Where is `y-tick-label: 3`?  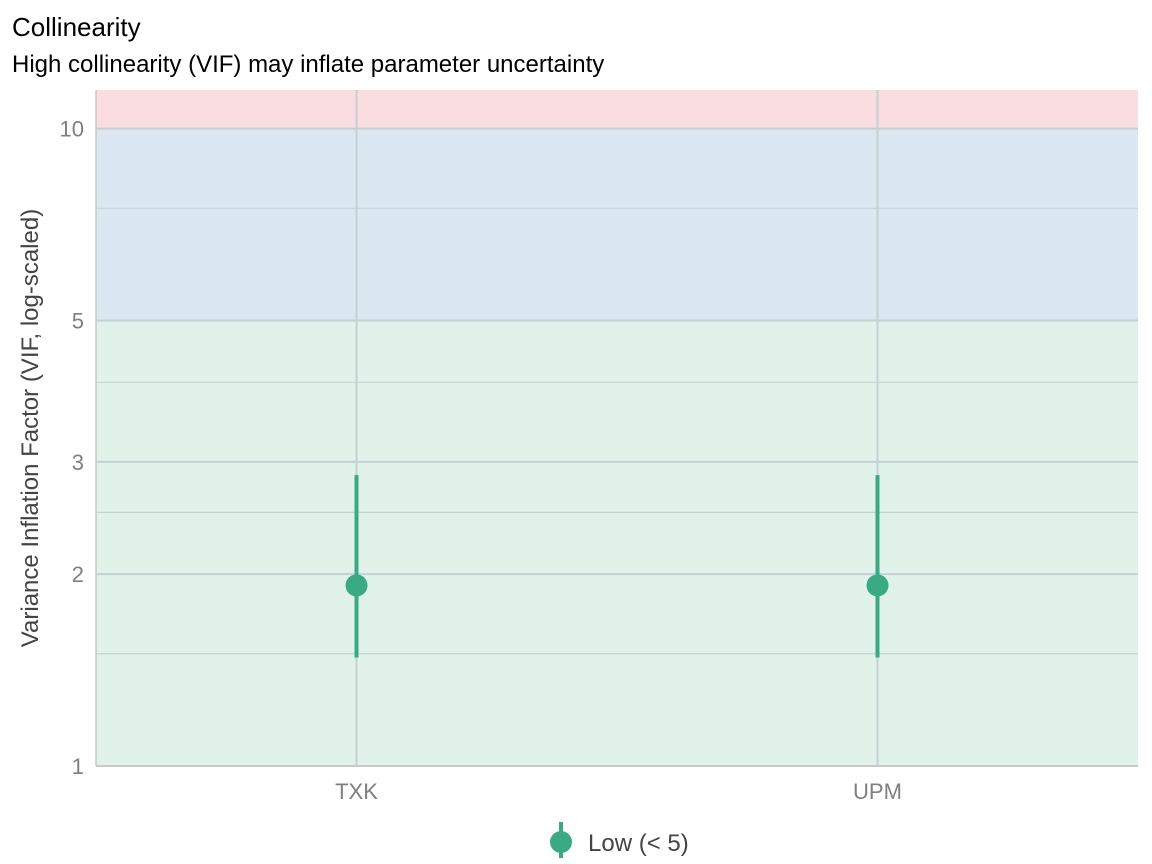
y-tick-label: 3 is located at coordinates (78, 462).